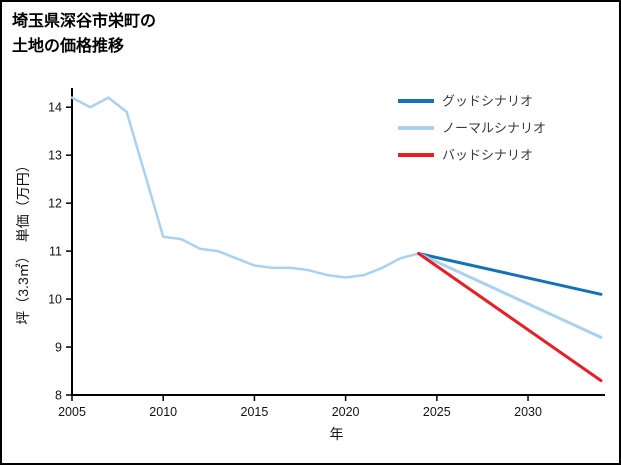 Image resolution: width=621 pixels, height=465 pixels. Describe the element at coordinates (58, 396) in the screenshot. I see `y-tick-label: 8` at that location.